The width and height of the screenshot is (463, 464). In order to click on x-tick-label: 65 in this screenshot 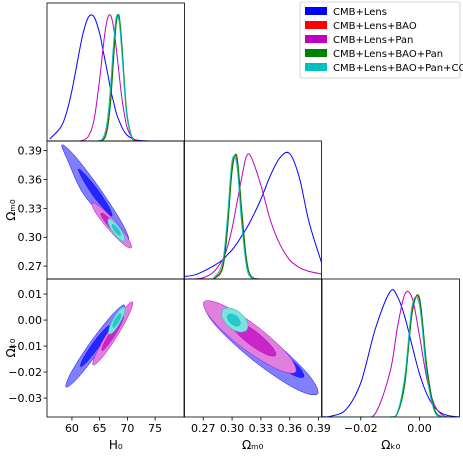, I will do `click(100, 428)`.